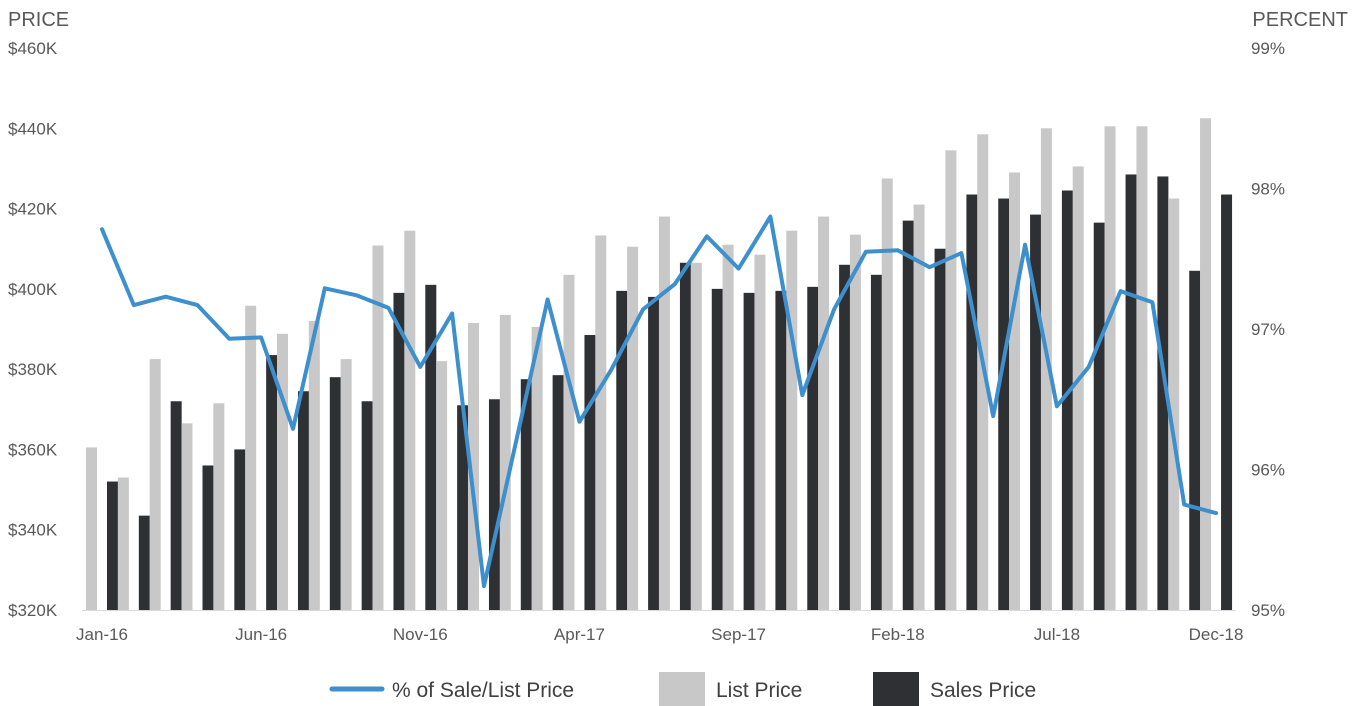  What do you see at coordinates (579, 634) in the screenshot?
I see `x-tick-label: Apr-17` at bounding box center [579, 634].